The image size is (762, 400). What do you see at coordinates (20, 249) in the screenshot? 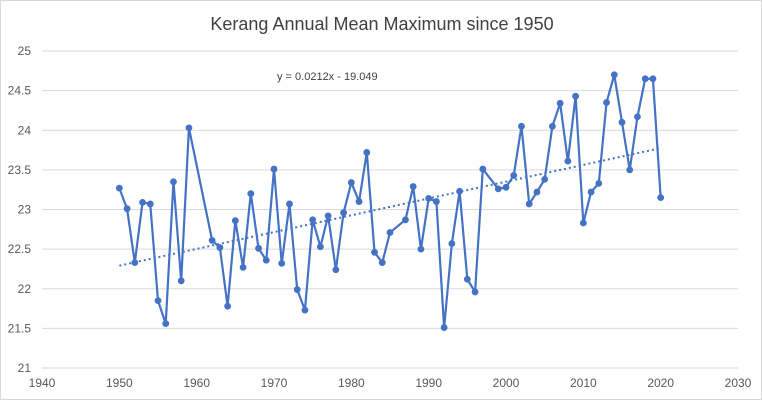
I see `y-tick-label: 22.5` at bounding box center [20, 249].